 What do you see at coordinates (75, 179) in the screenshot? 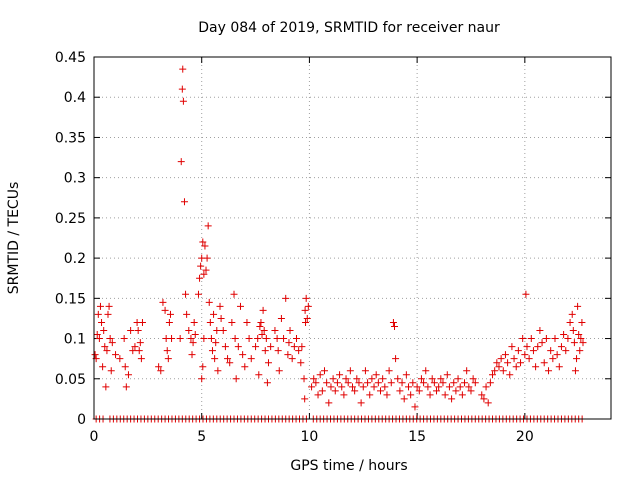
I see `y-tick-label: 0.3` at bounding box center [75, 179].